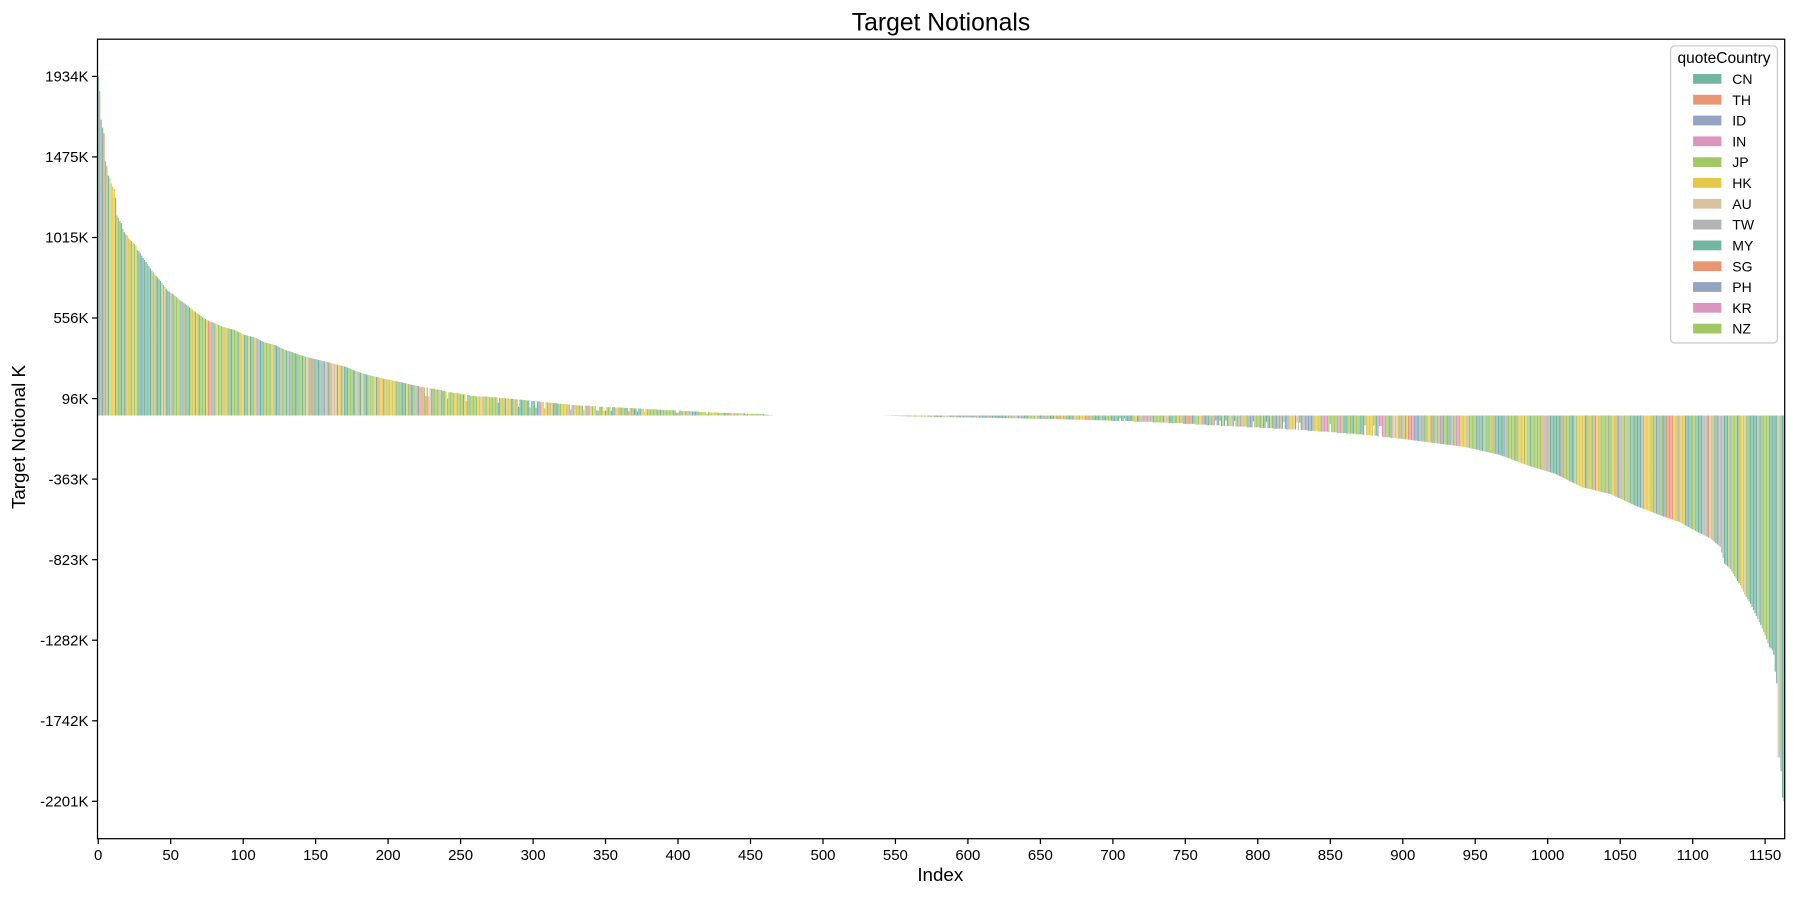 This screenshot has width=1800, height=905. What do you see at coordinates (940, 874) in the screenshot?
I see `svg-text: Index` at bounding box center [940, 874].